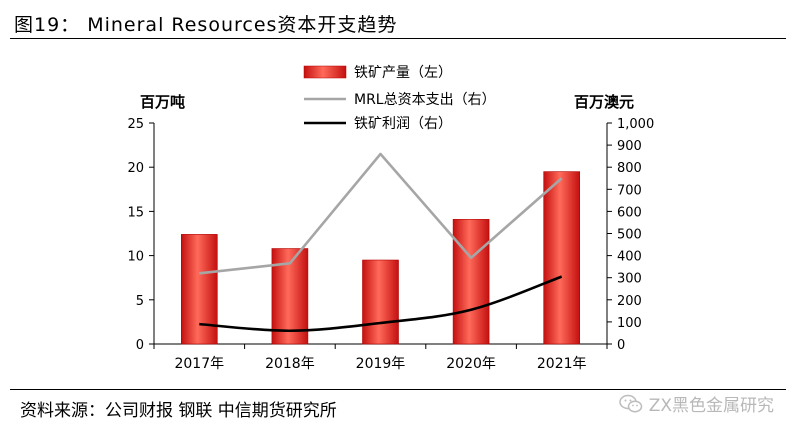 The height and width of the screenshot is (436, 796). Describe the element at coordinates (290, 364) in the screenshot. I see `x-tick-label: 2018年` at that location.